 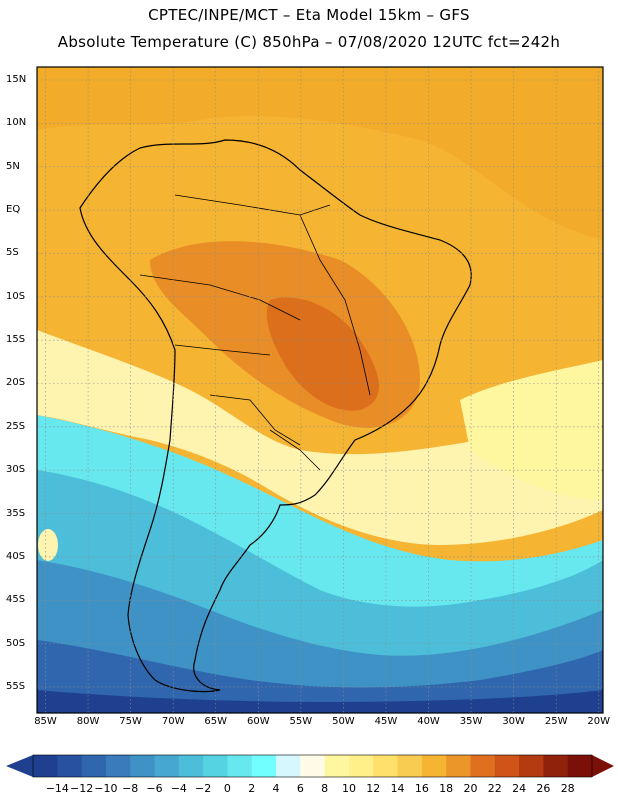 What do you see at coordinates (519, 788) in the screenshot?
I see `colorbar-tick-label: 24` at bounding box center [519, 788].